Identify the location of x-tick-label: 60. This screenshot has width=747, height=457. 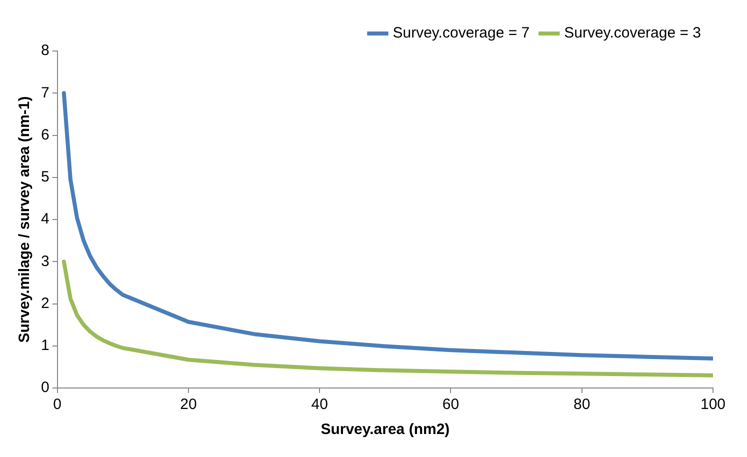
(451, 405).